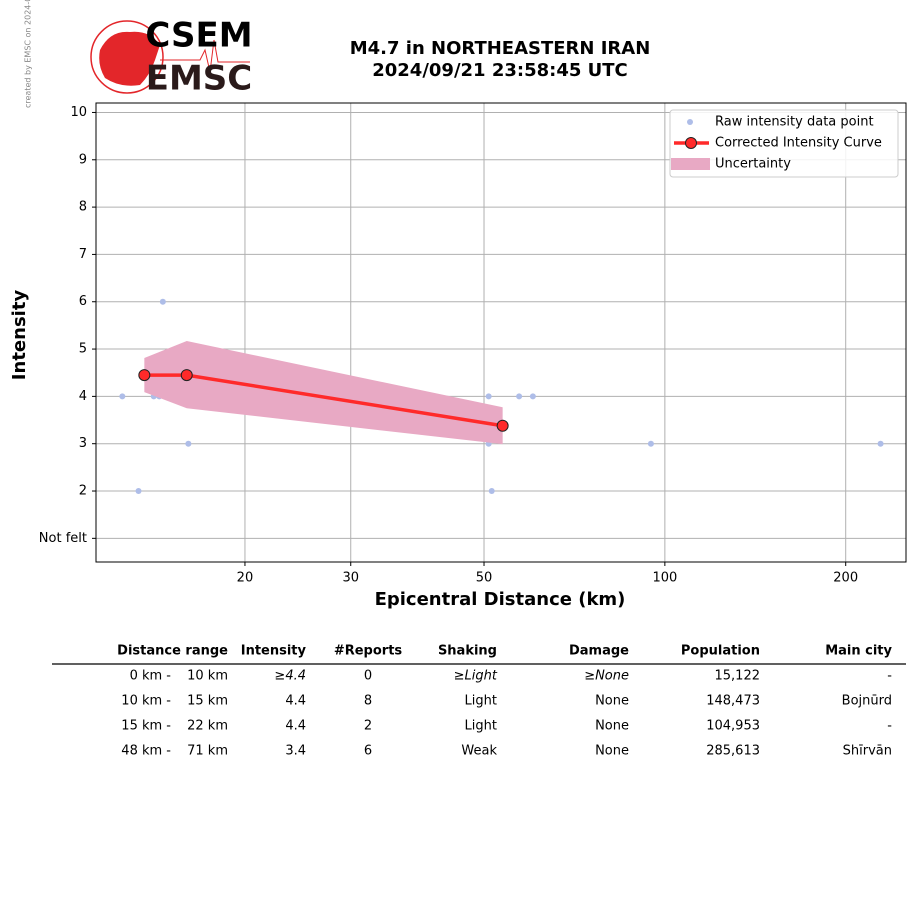  Describe the element at coordinates (368, 701) in the screenshot. I see `table-cell: 8` at that location.